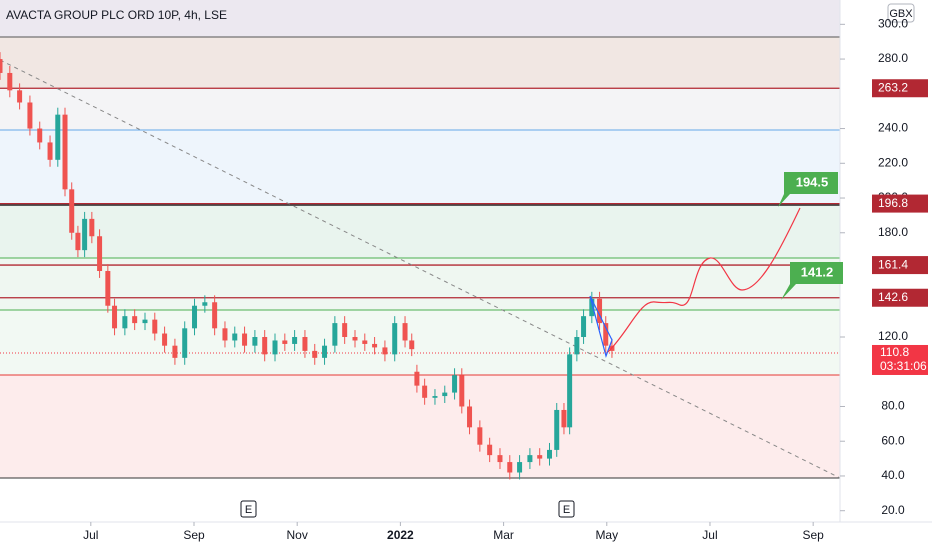 Image resolution: width=932 pixels, height=550 pixels. What do you see at coordinates (893, 440) in the screenshot?
I see `y-tick-label: 60.0` at bounding box center [893, 440].